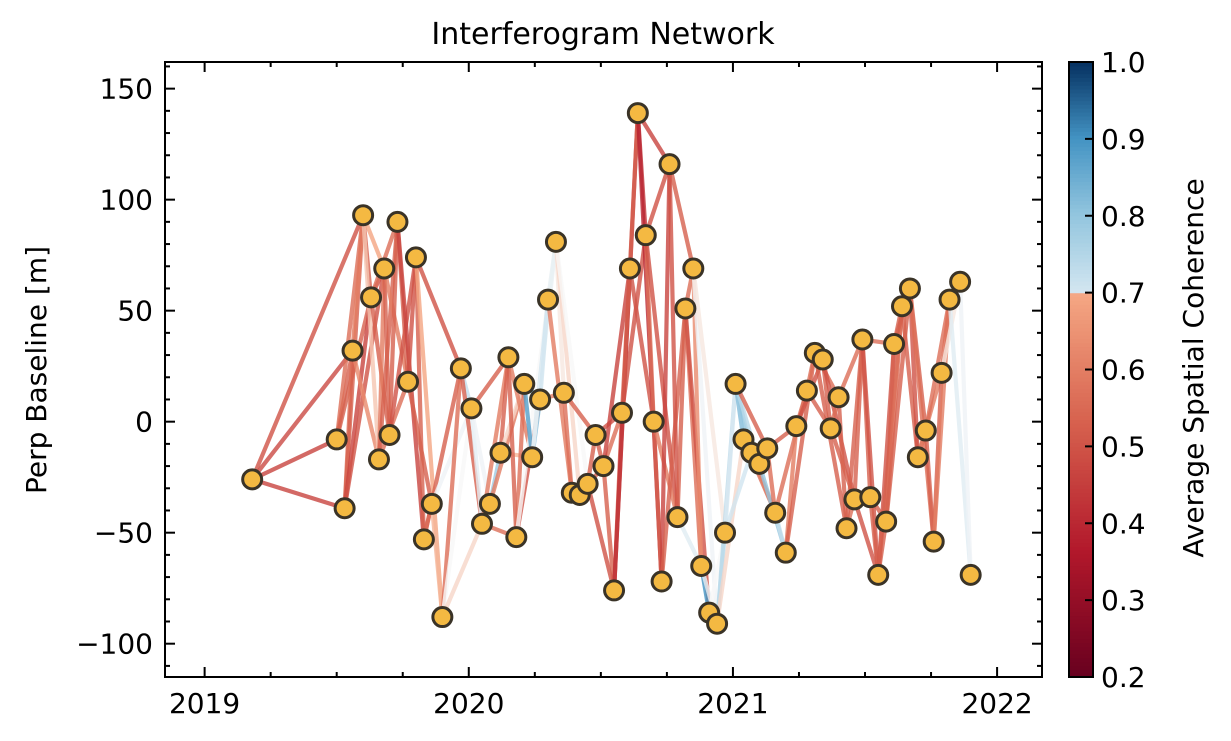 This screenshot has width=1231, height=741. I want to click on y-tick-label: 50, so click(135, 311).